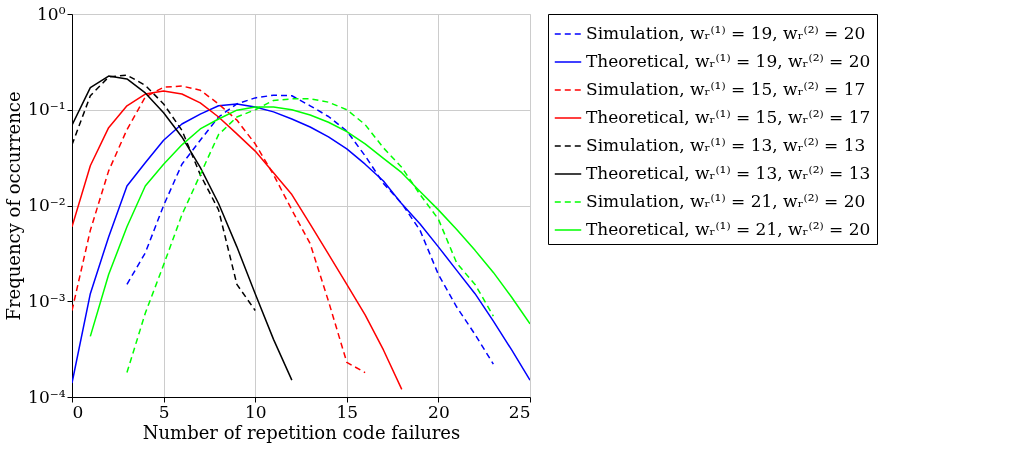 The width and height of the screenshot is (1022, 470). I want to click on y-tick-label: 10⁰, so click(51, 13).